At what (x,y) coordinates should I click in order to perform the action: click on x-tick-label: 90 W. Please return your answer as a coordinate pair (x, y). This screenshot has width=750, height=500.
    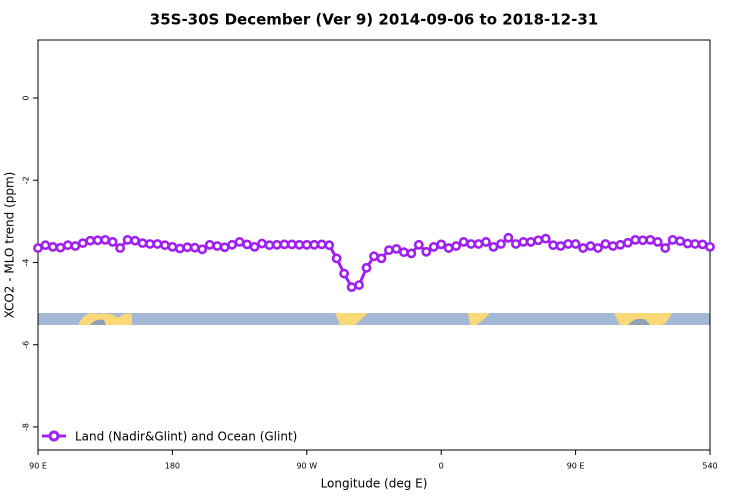
    Looking at the image, I should click on (306, 466).